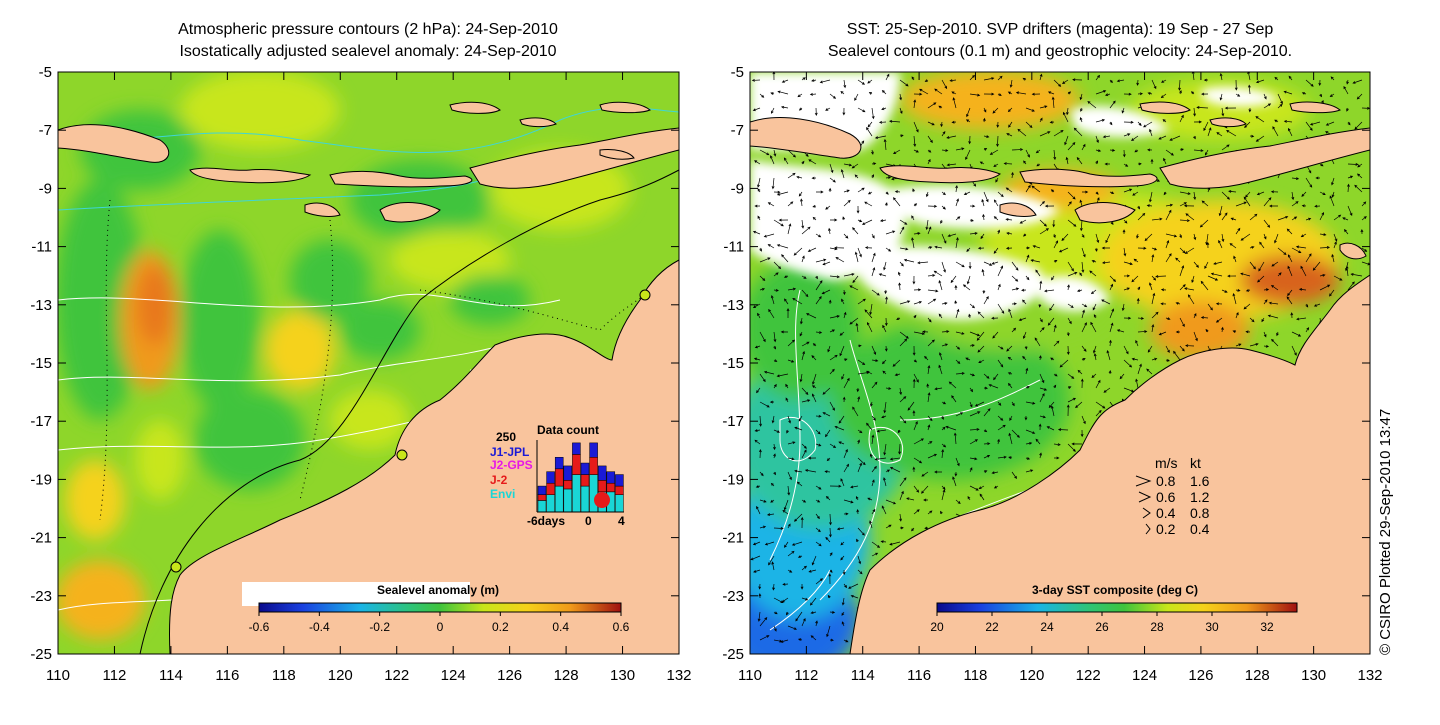 The width and height of the screenshot is (1440, 725). What do you see at coordinates (733, 363) in the screenshot?
I see `right-ytick-label: -15` at bounding box center [733, 363].